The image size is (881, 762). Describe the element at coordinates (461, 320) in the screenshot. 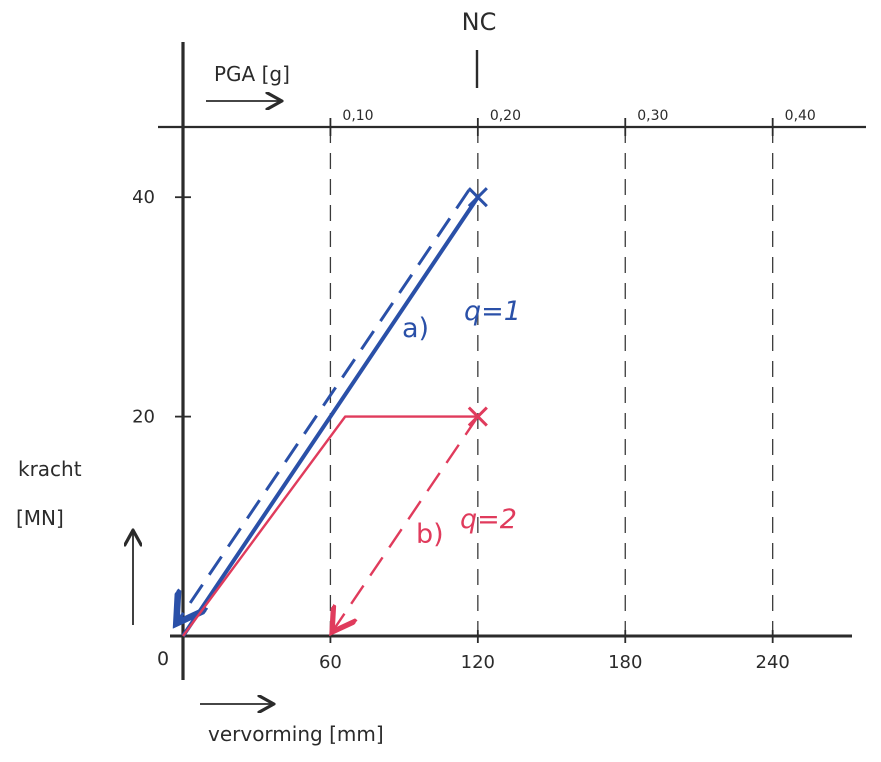

I see `series-a-label: a) q=1` at that location.